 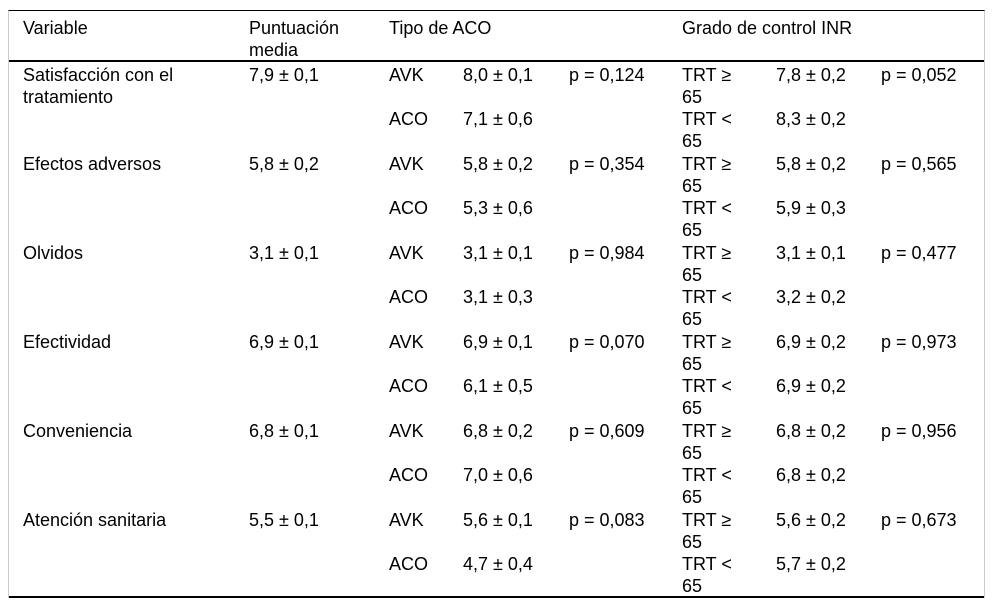 What do you see at coordinates (625, 374) in the screenshot?
I see `tipo-p-stack: p = 0,070` at bounding box center [625, 374].